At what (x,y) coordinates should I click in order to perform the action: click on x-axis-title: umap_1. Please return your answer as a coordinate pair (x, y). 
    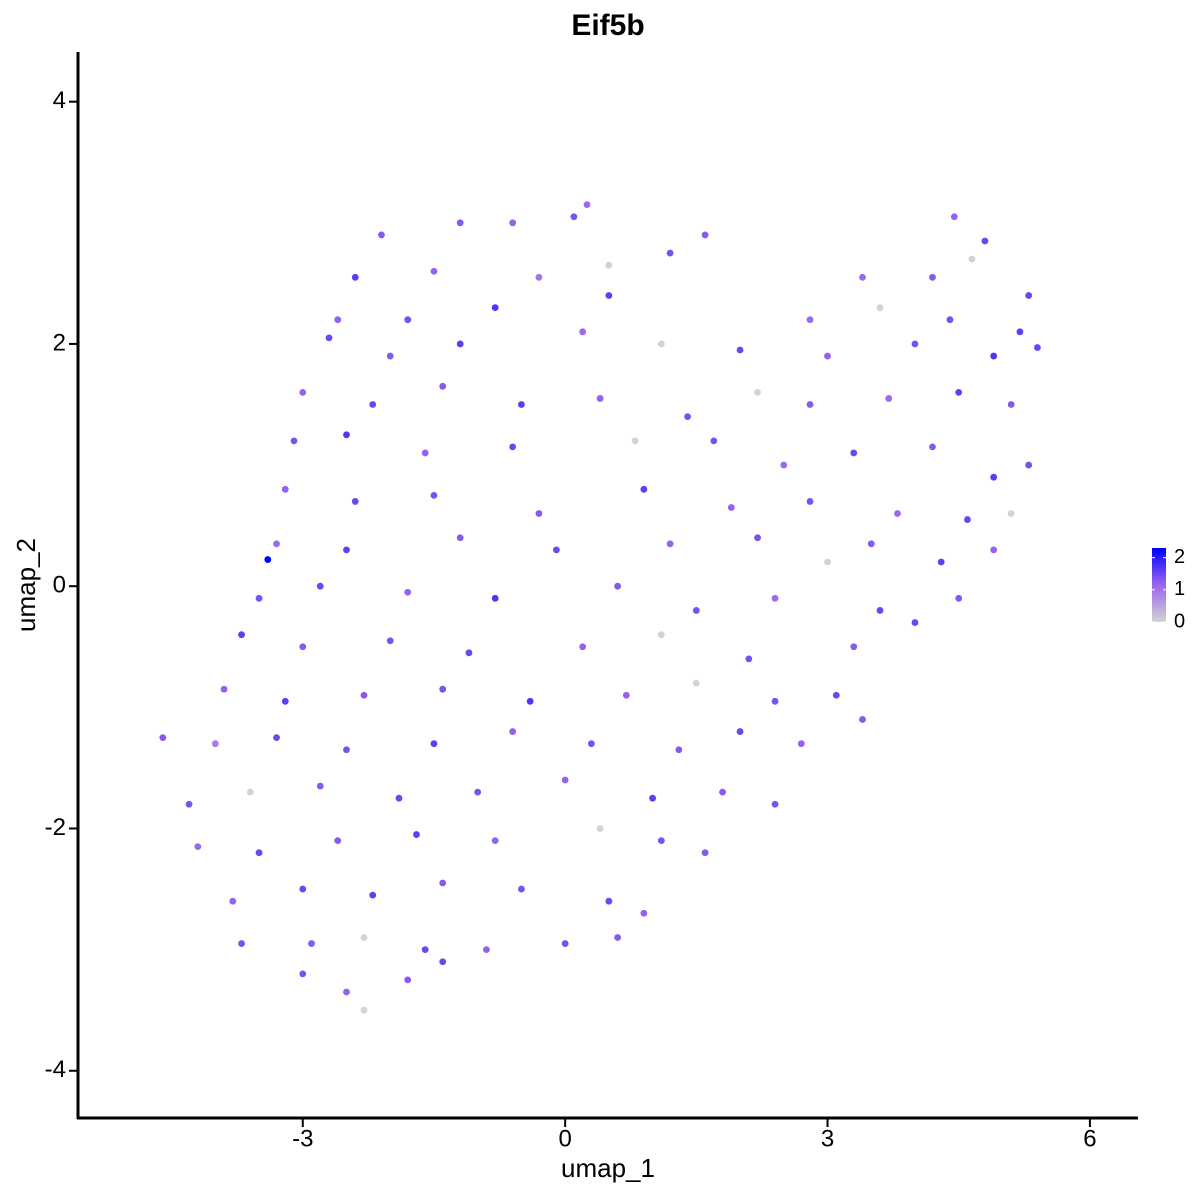
    Looking at the image, I should click on (608, 1168).